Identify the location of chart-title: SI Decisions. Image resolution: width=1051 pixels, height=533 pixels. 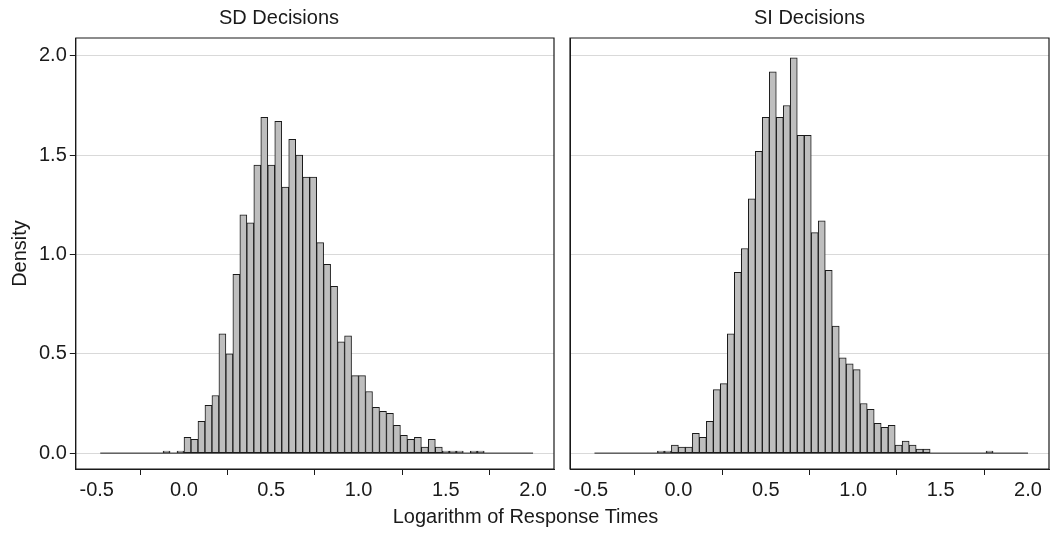
(809, 16).